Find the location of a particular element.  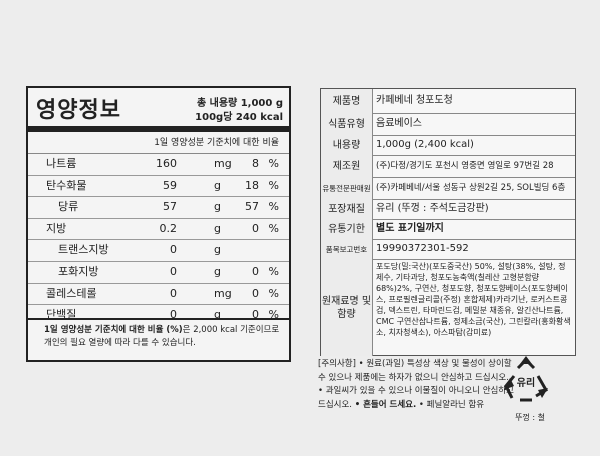

footnote-rest: 은 2,000 kcal 기준이므로 is located at coordinates (231, 330).